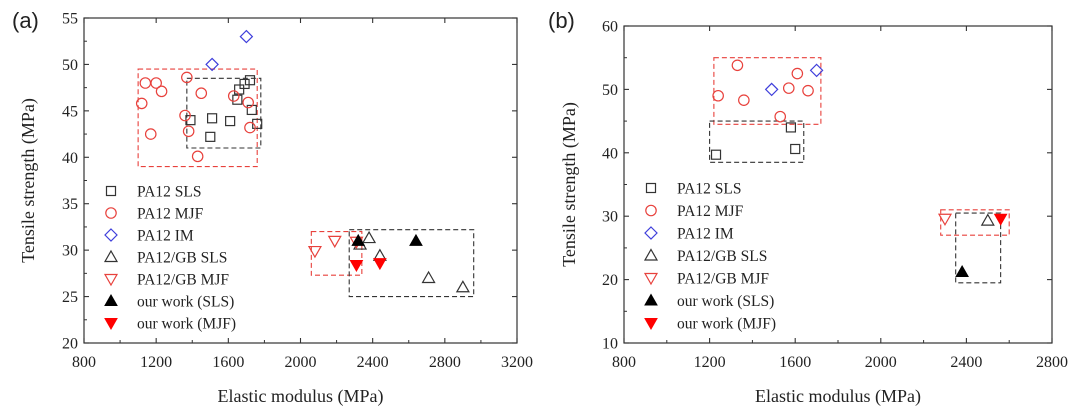 The width and height of the screenshot is (1079, 411). Describe the element at coordinates (610, 344) in the screenshot. I see `y-tick-label: 10` at that location.